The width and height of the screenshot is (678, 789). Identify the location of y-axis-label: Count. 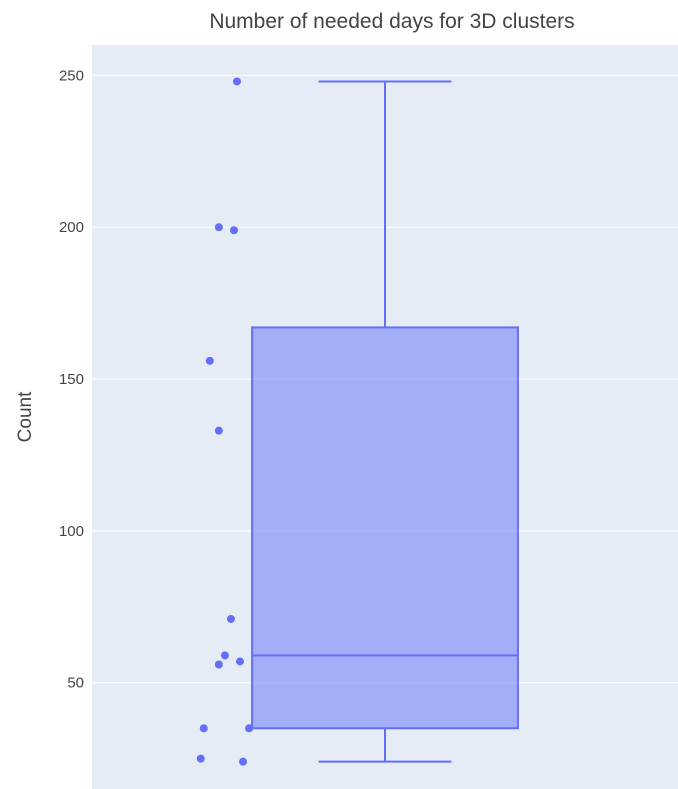
(25, 416).